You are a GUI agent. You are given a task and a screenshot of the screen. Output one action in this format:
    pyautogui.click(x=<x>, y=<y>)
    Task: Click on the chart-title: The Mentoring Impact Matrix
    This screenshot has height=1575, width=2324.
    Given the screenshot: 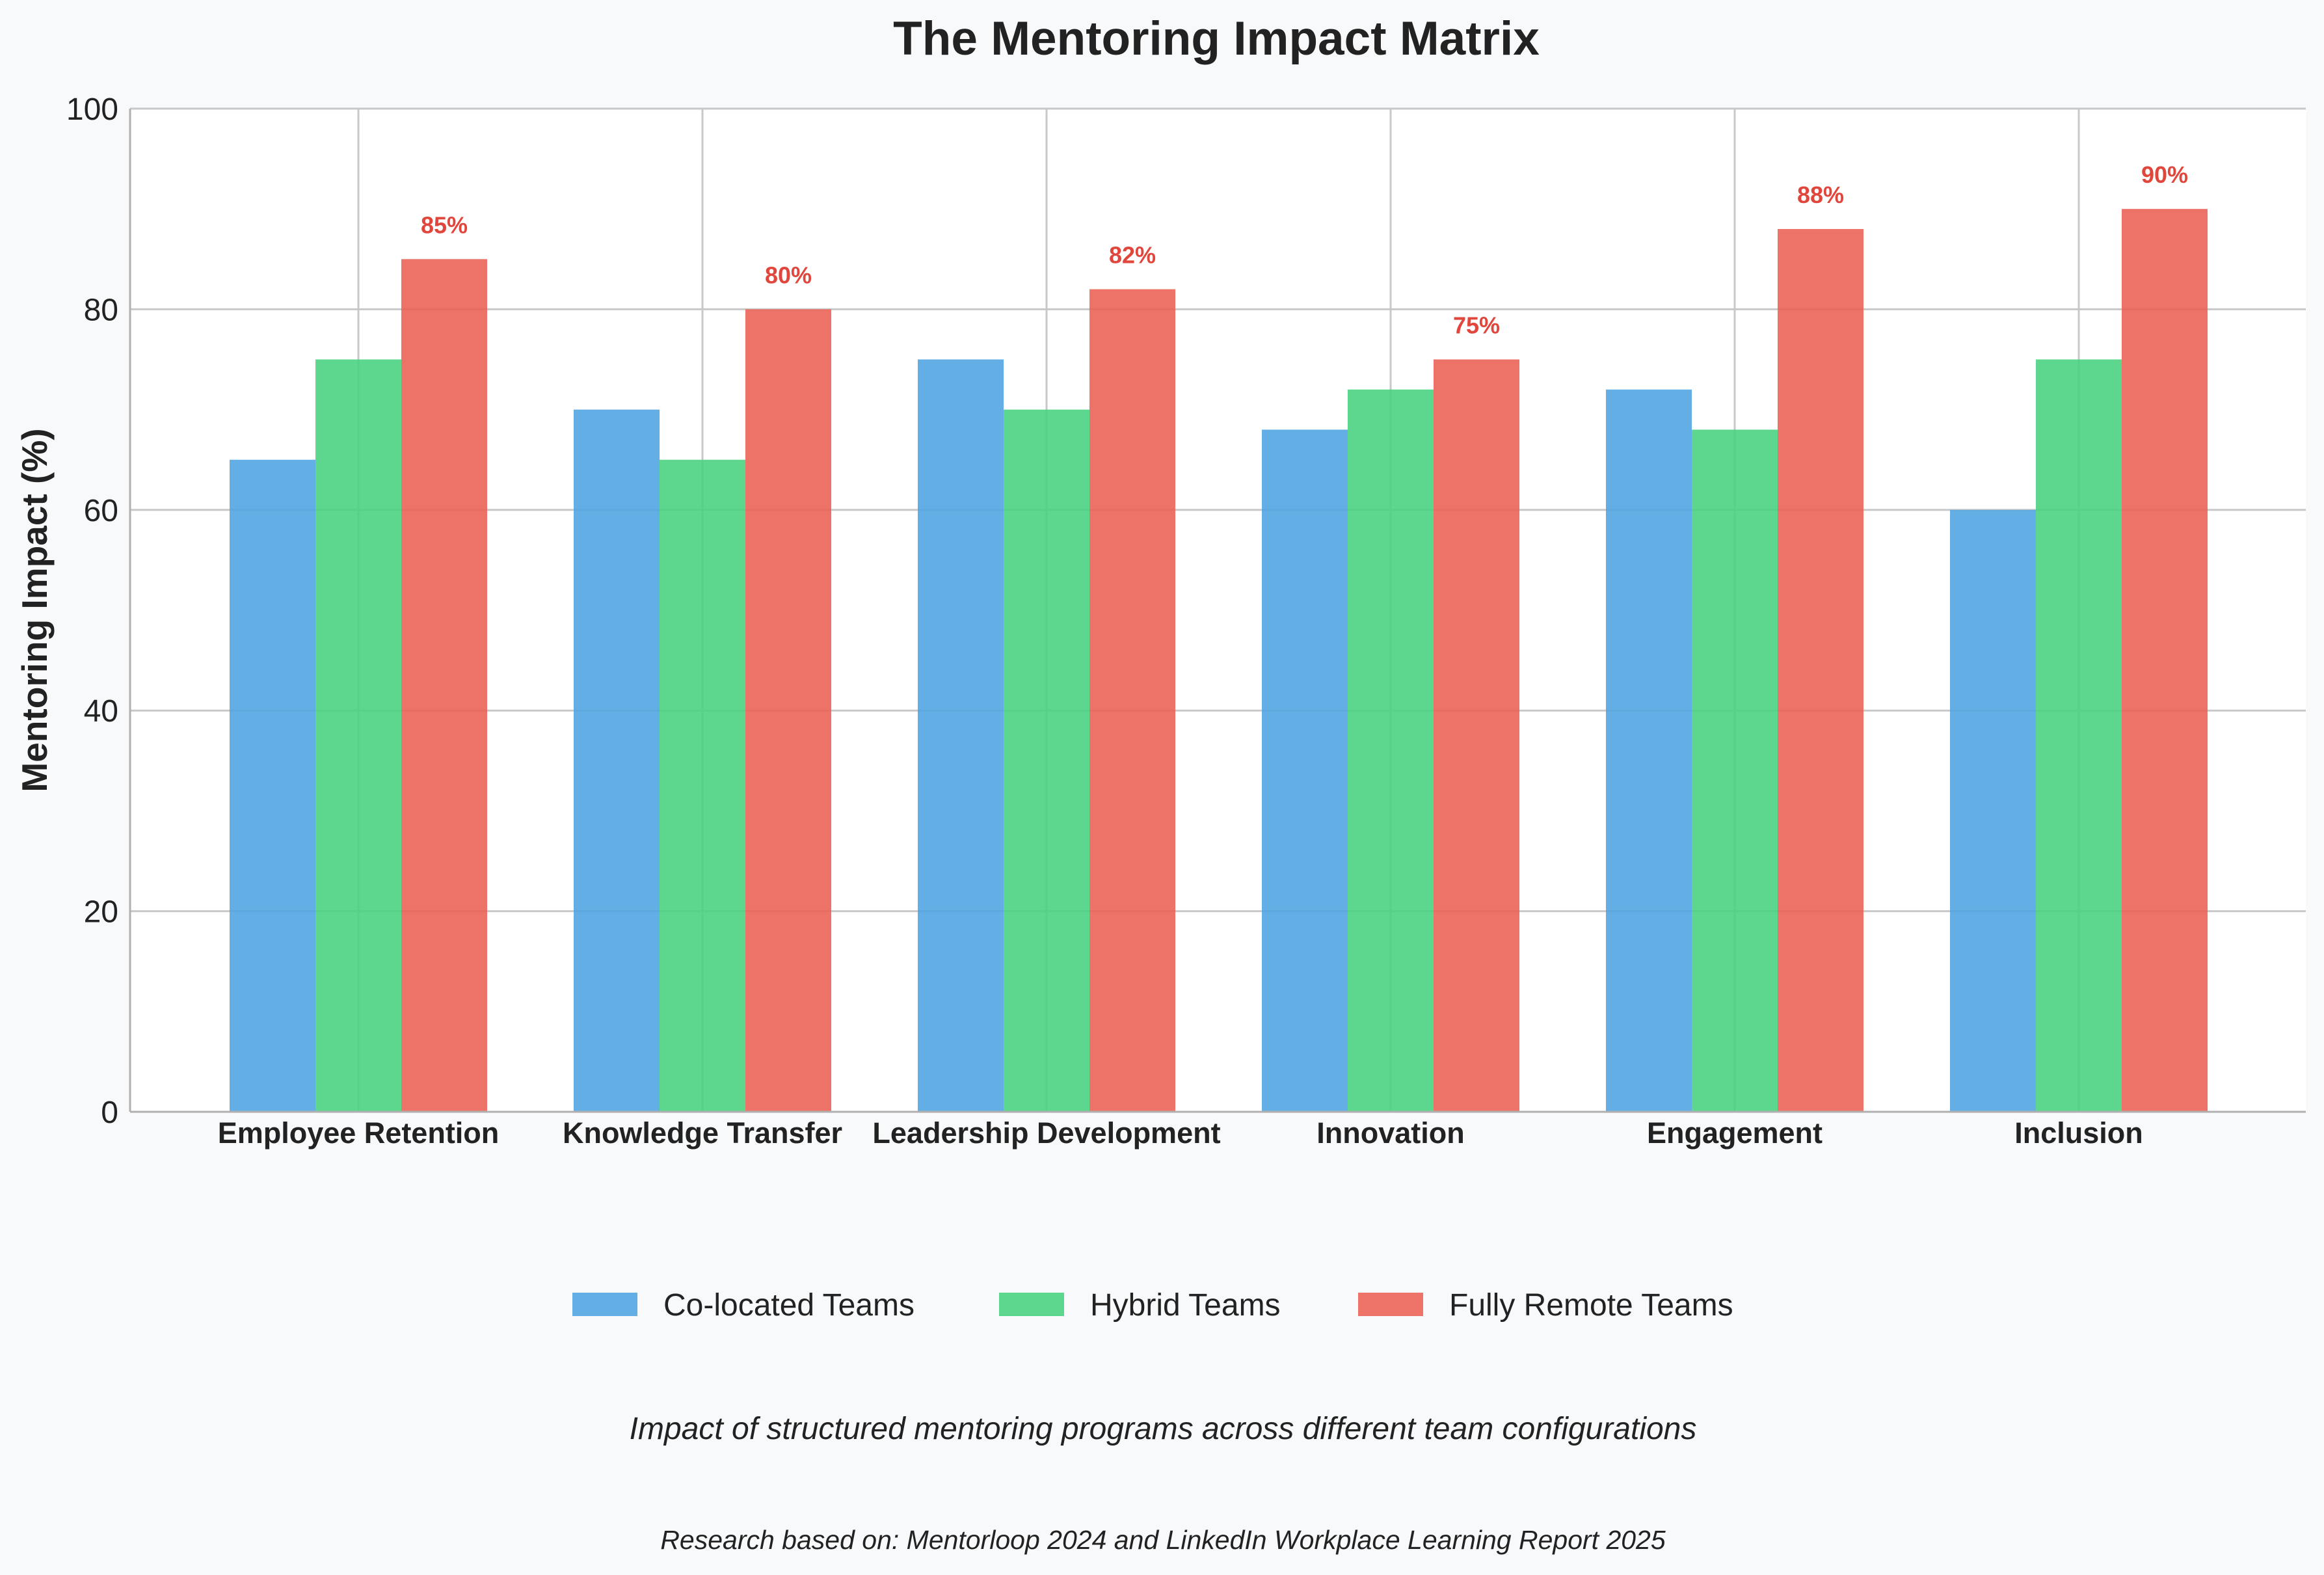 What is the action you would take?
    pyautogui.click(x=1216, y=38)
    